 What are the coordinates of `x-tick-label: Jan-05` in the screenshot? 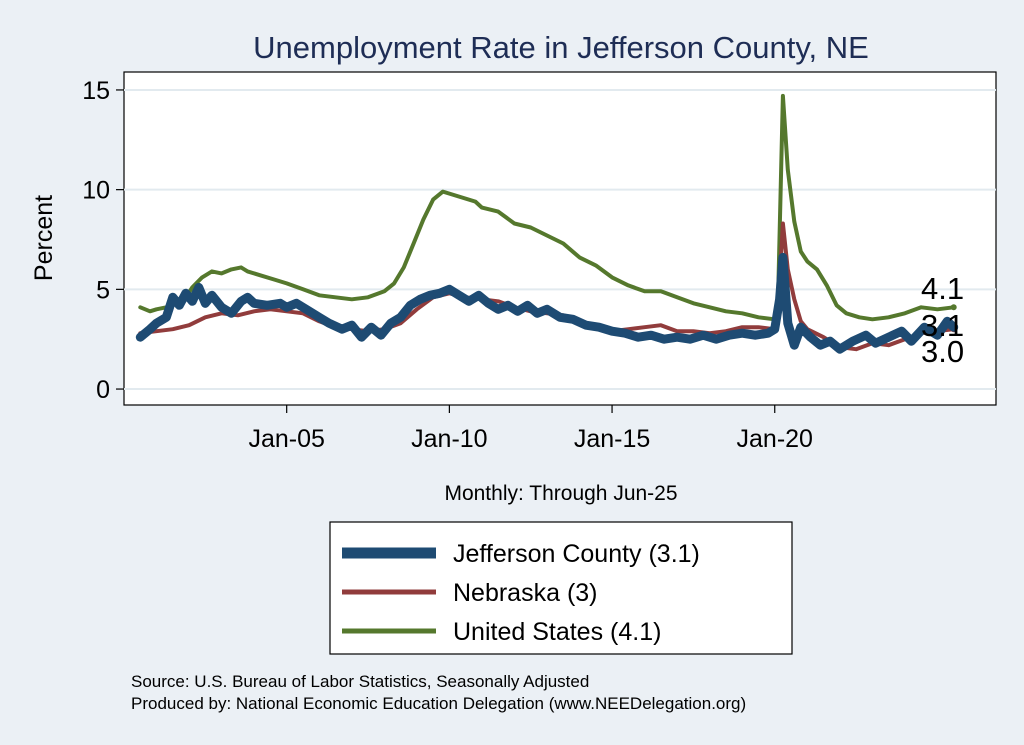 It's located at (286, 439).